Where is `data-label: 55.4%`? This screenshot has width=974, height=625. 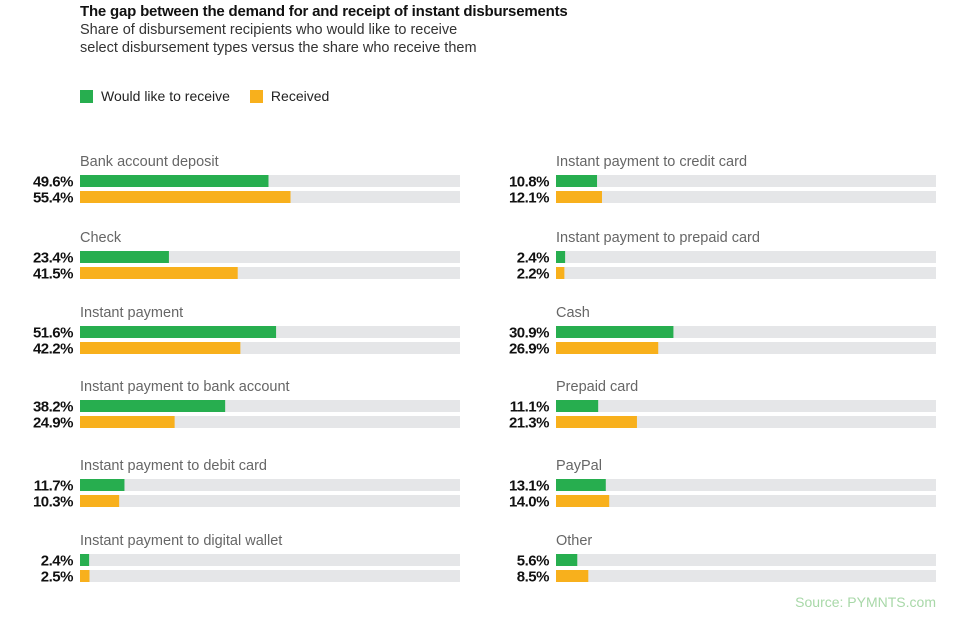
data-label: 55.4% is located at coordinates (53, 198).